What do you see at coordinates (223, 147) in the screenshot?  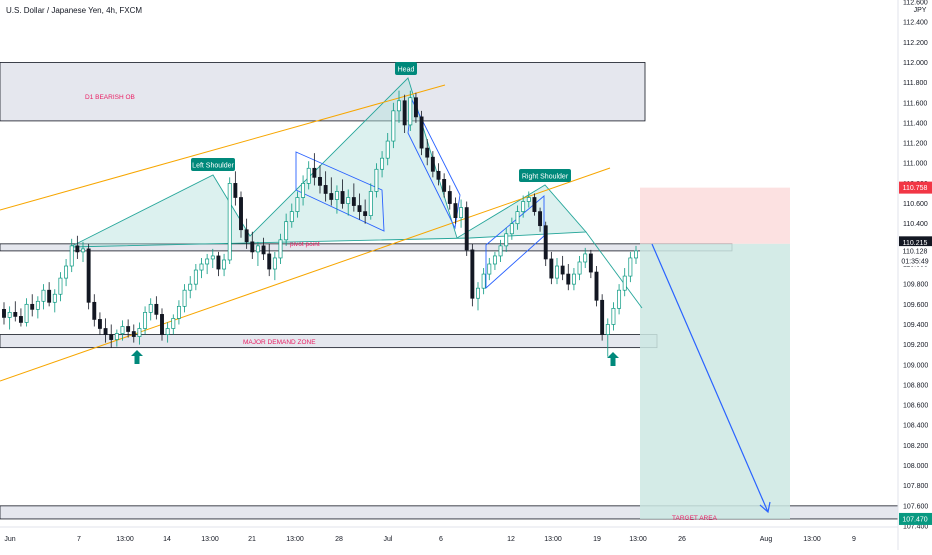 I see `channel-upper-line` at bounding box center [223, 147].